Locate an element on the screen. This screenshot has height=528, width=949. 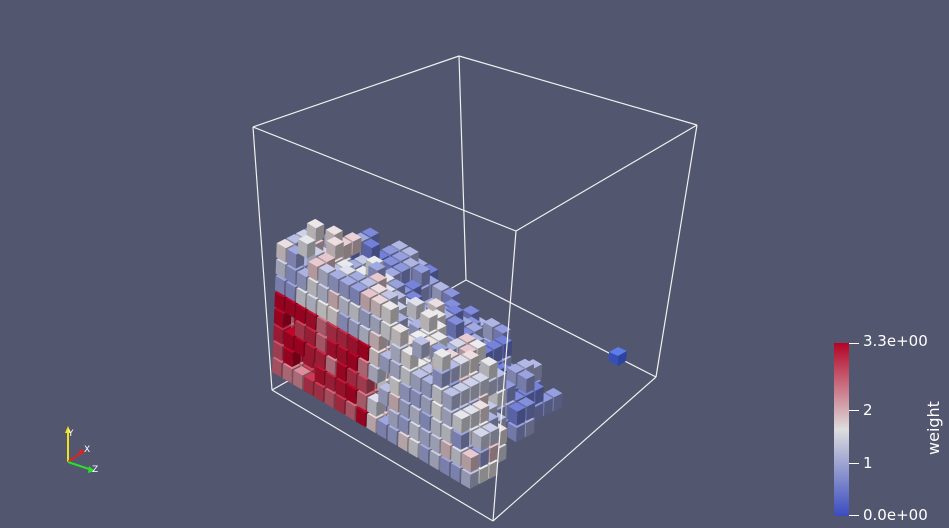
z-axis-arrow is located at coordinates (91, 469).